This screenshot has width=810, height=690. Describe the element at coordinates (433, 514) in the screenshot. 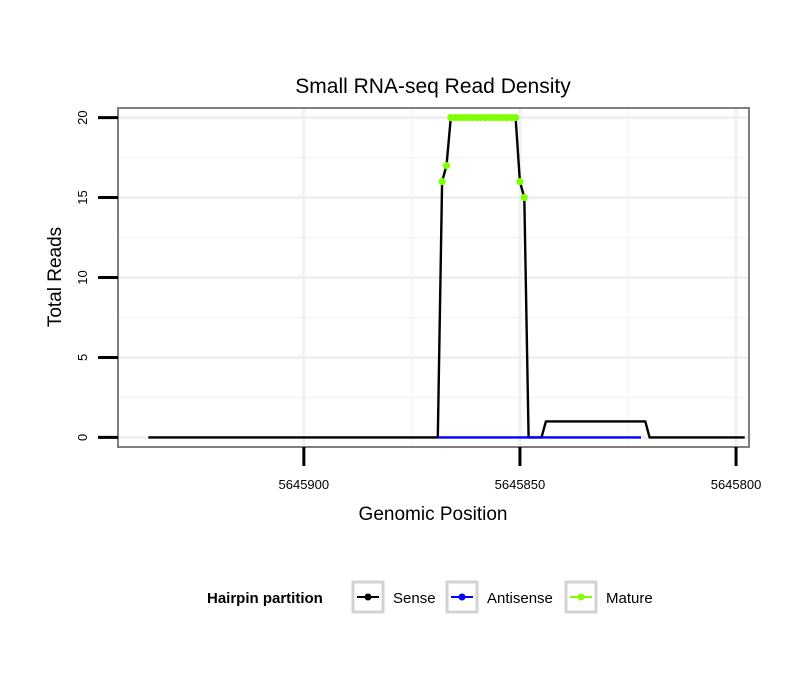

I see `x-axis-label: Genomic Position` at that location.